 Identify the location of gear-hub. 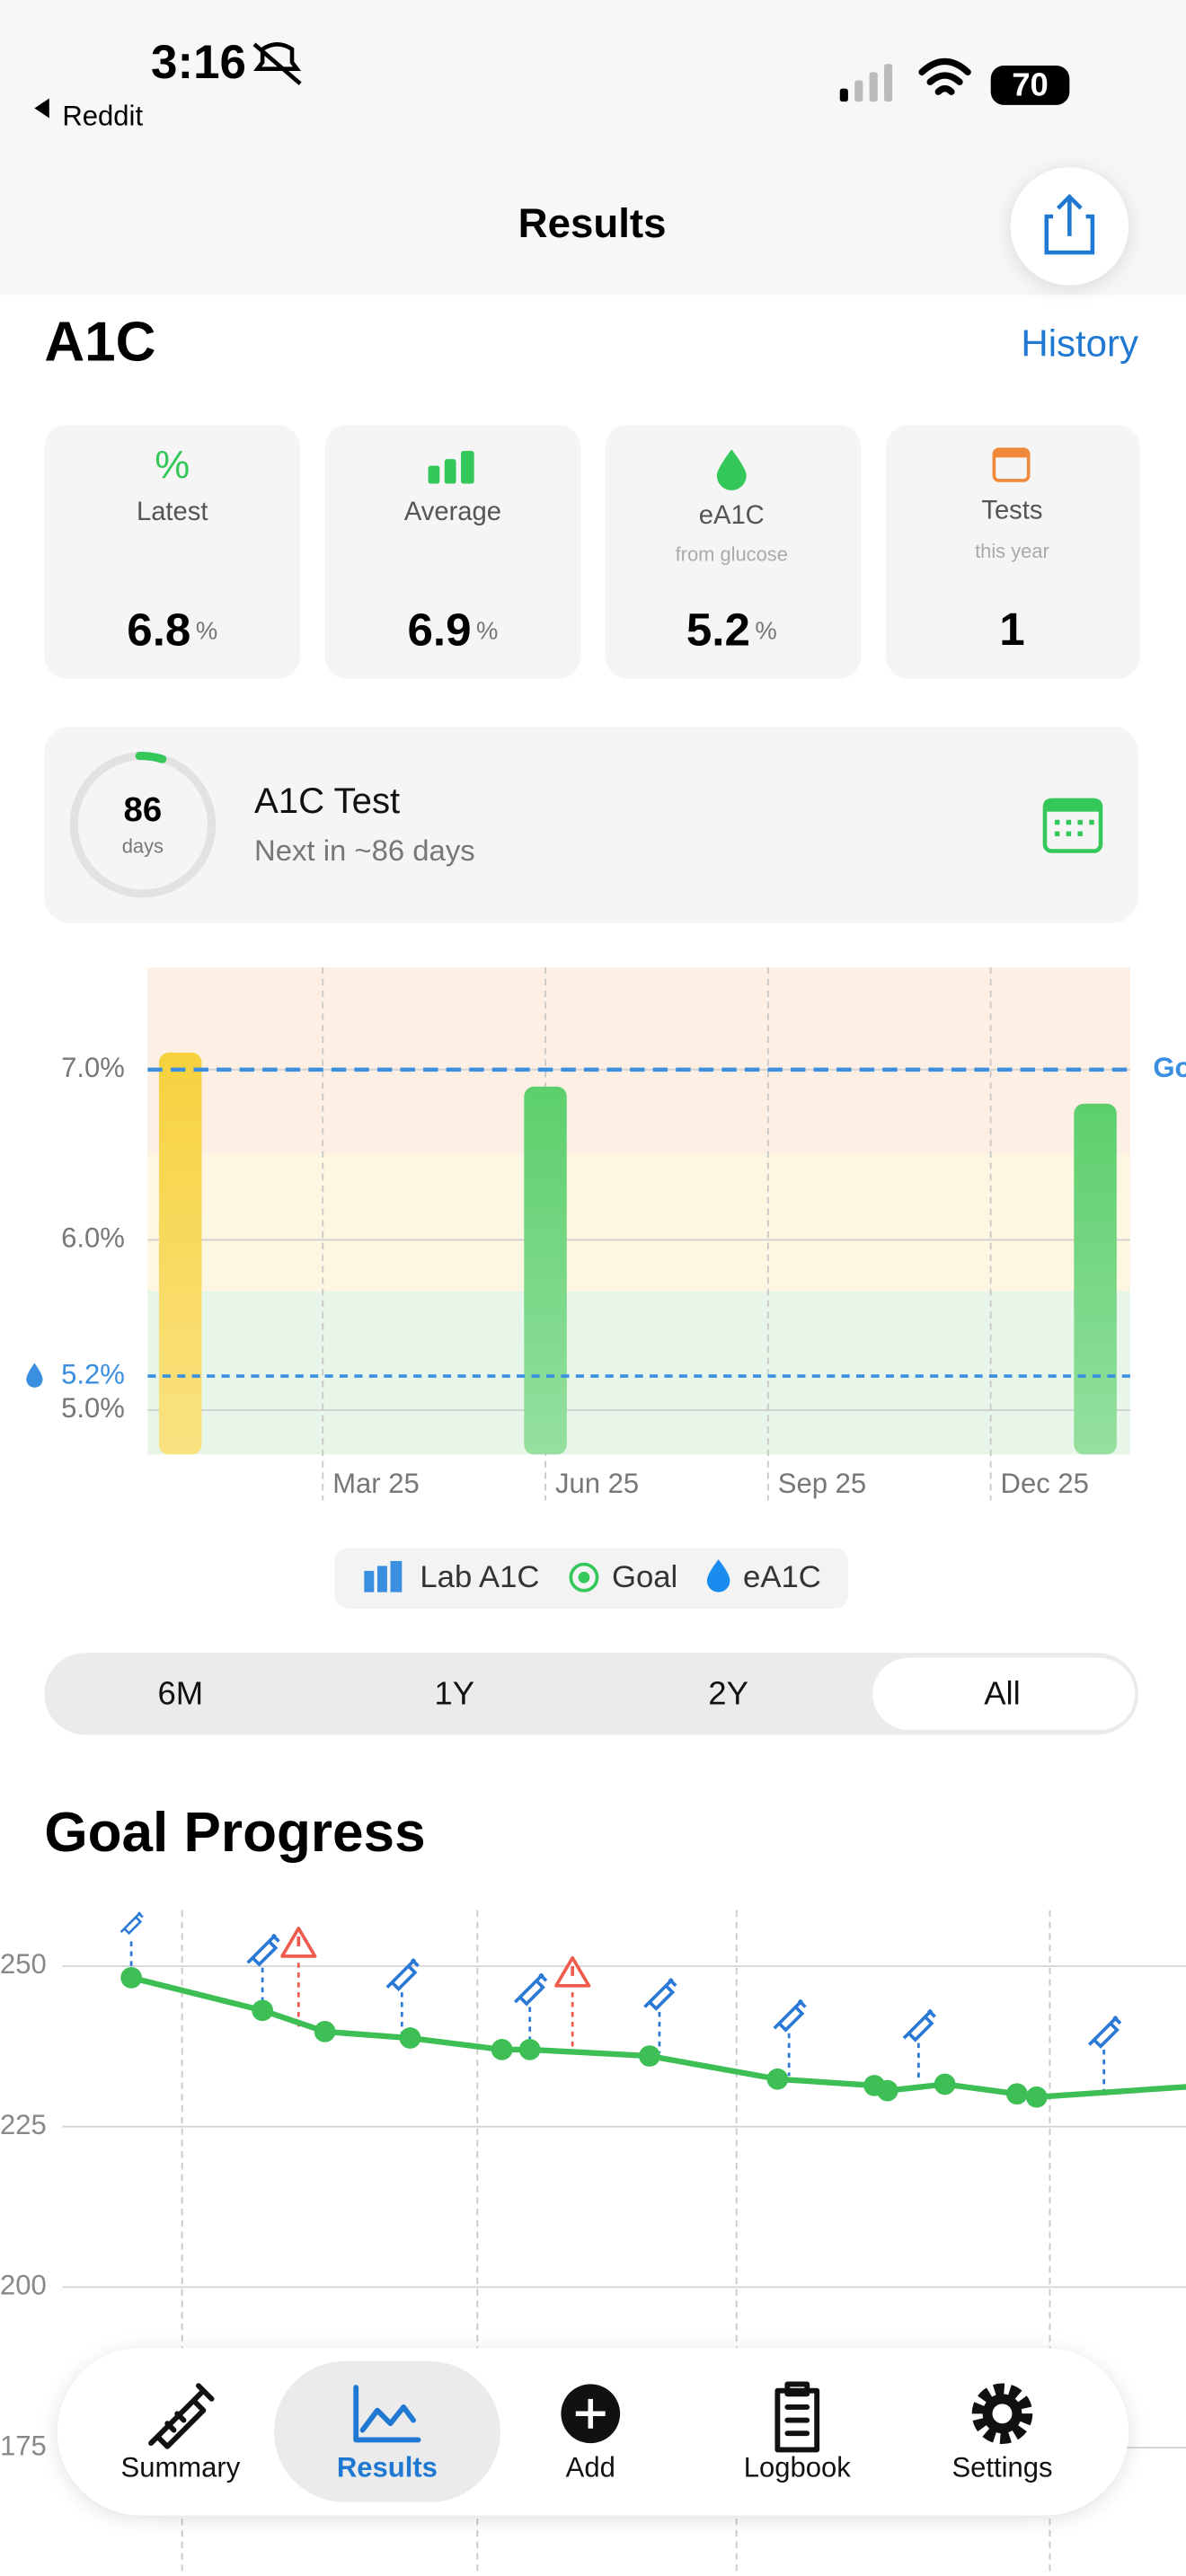
(1002, 2414).